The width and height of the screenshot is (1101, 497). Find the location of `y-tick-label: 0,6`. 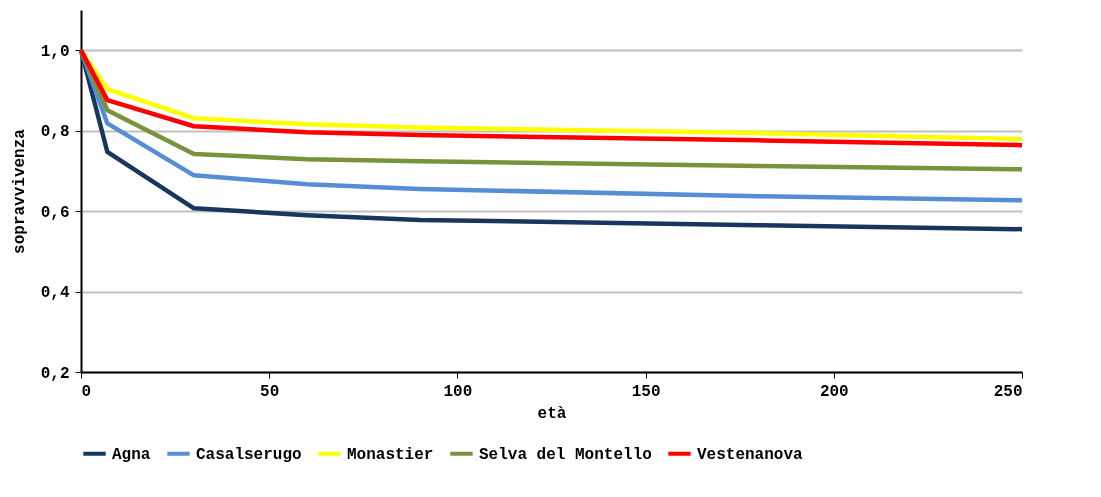

y-tick-label: 0,6 is located at coordinates (55, 212).